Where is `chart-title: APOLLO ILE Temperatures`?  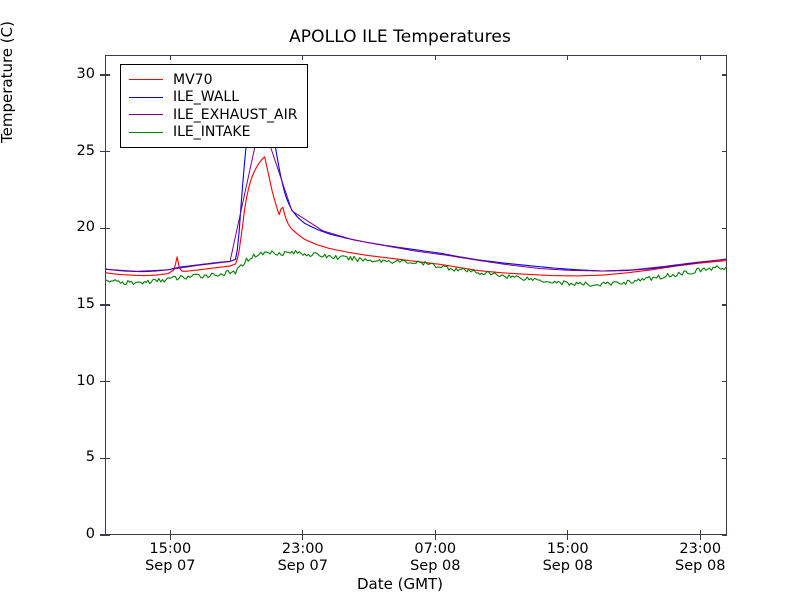 chart-title: APOLLO ILE Temperatures is located at coordinates (400, 37).